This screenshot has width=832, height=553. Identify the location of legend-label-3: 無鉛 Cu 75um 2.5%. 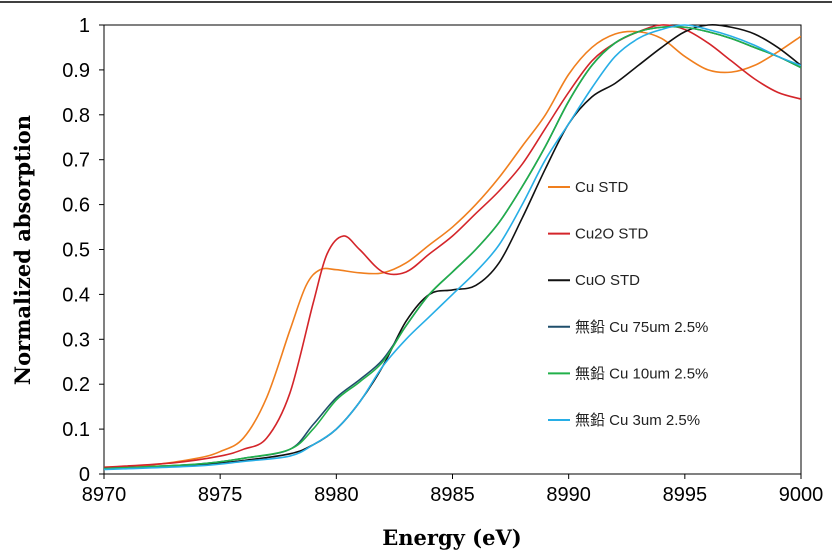
(641, 327).